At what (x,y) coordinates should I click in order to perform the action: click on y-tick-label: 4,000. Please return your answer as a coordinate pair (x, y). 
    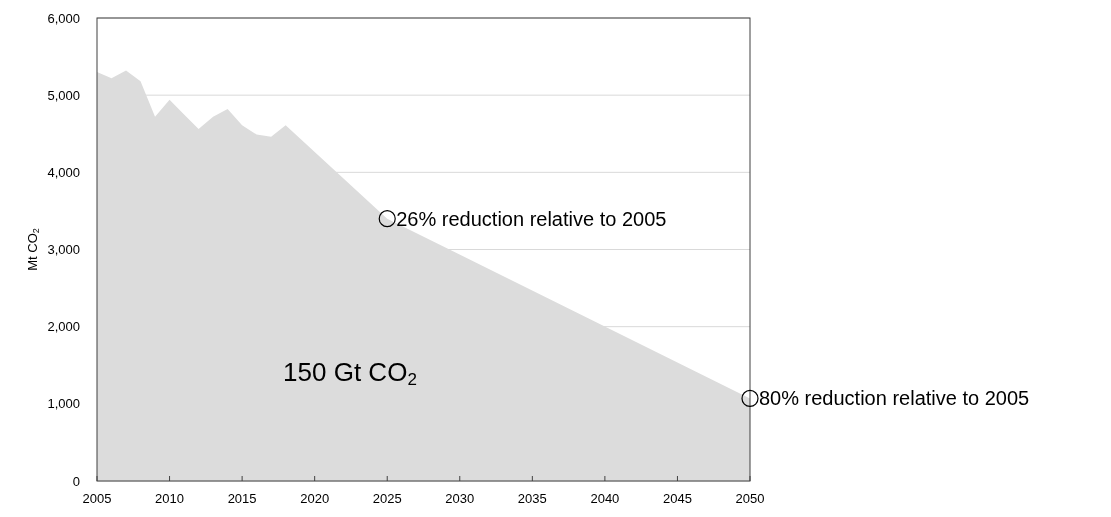
    Looking at the image, I should click on (63, 172).